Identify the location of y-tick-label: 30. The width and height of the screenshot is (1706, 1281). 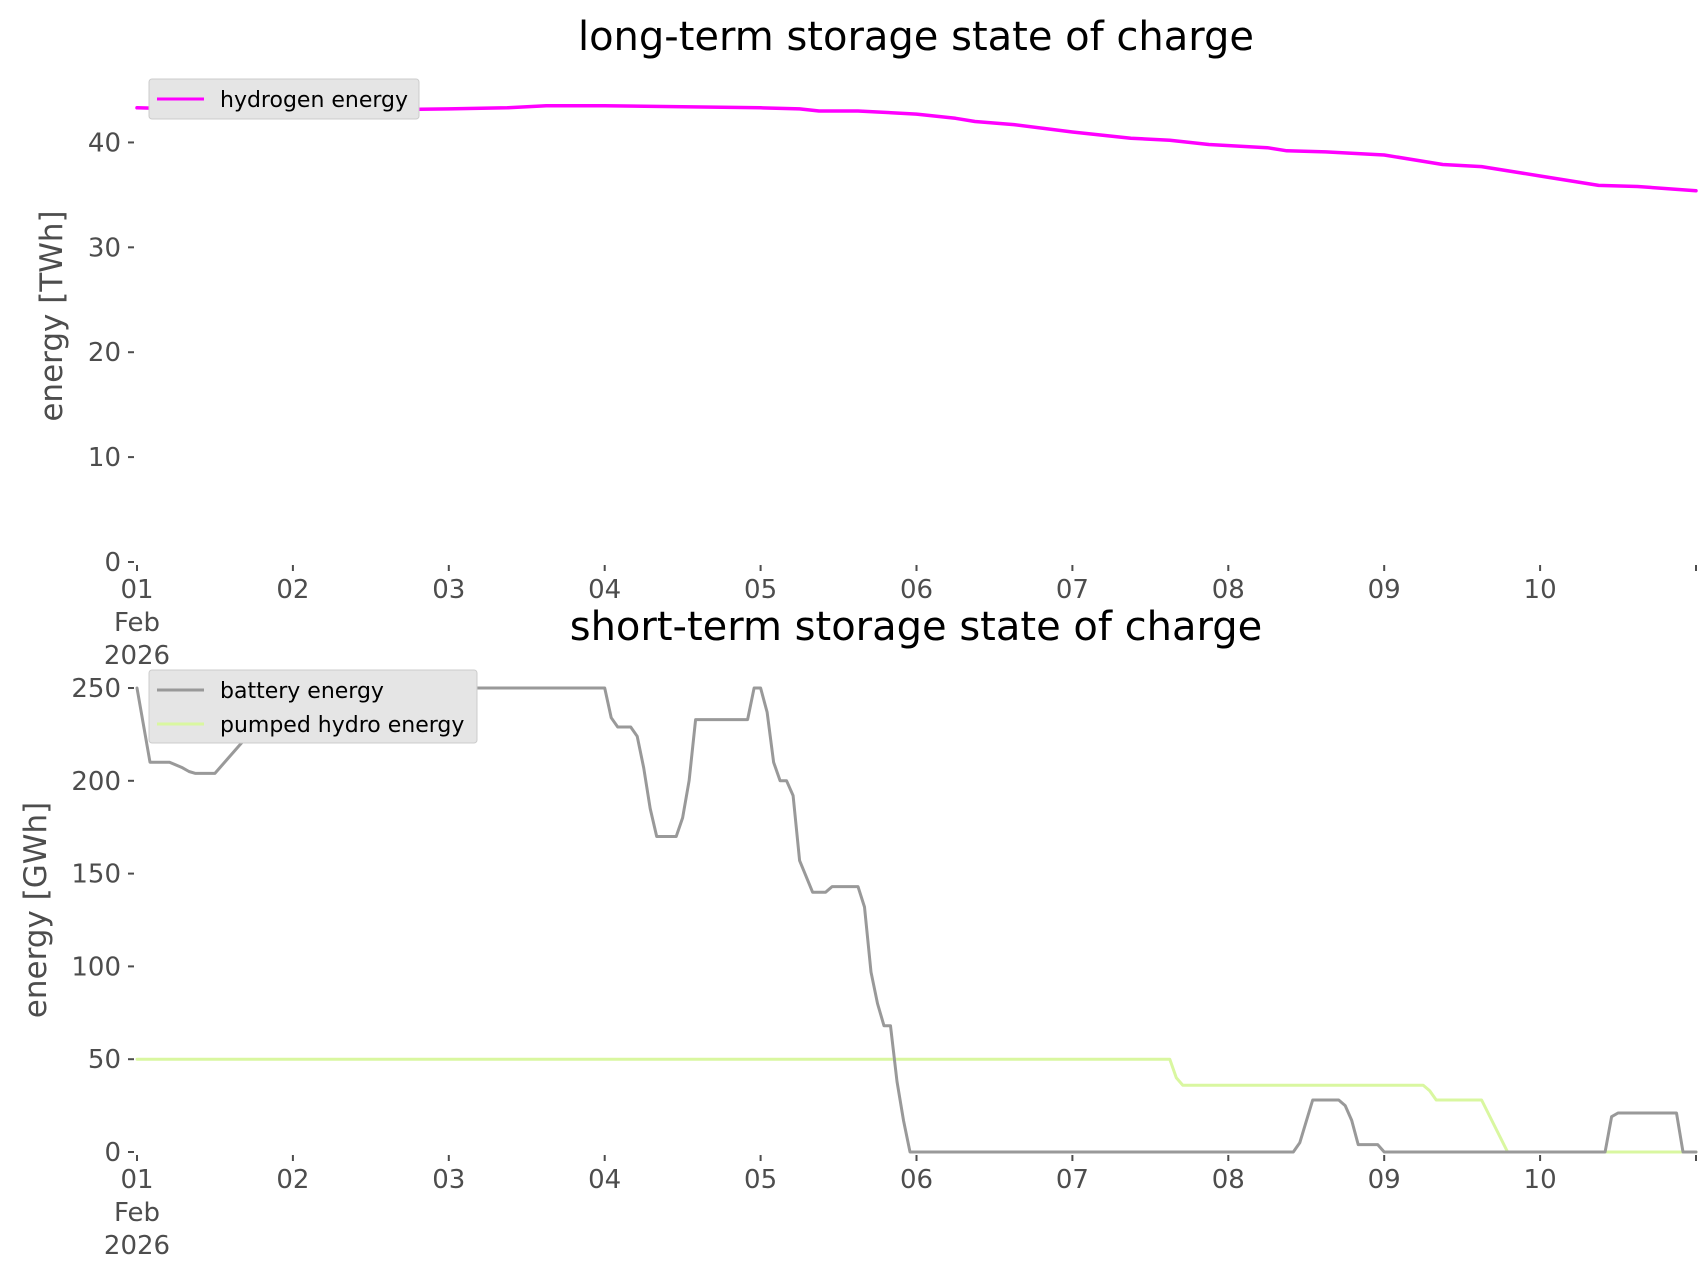
(104, 248).